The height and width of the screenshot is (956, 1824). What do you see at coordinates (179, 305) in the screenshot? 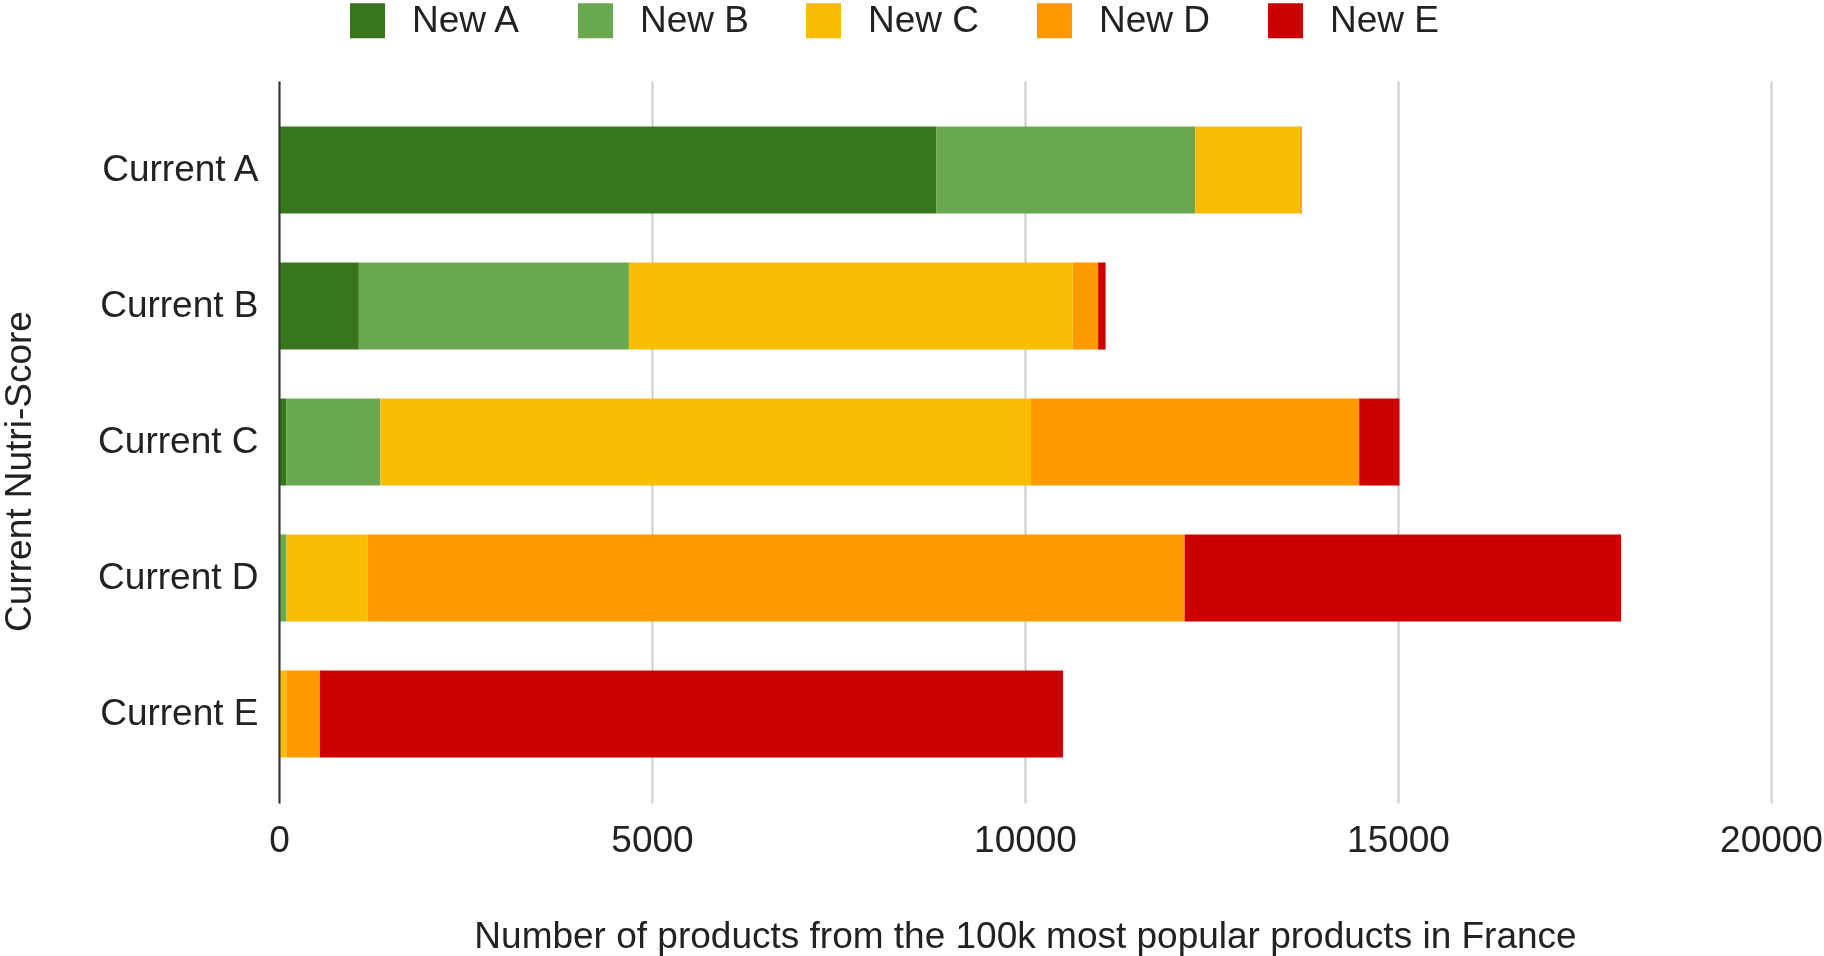
I see `y-tick-label: Current B` at bounding box center [179, 305].